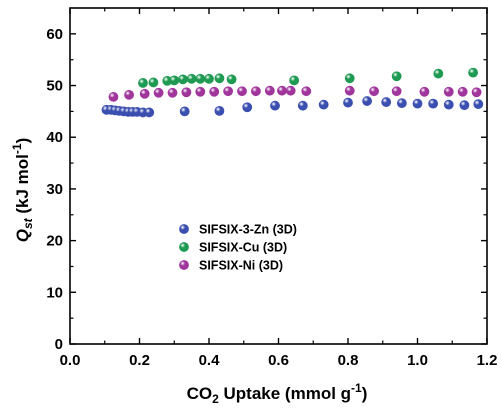  I want to click on y-tick-label: 0, so click(59, 344).